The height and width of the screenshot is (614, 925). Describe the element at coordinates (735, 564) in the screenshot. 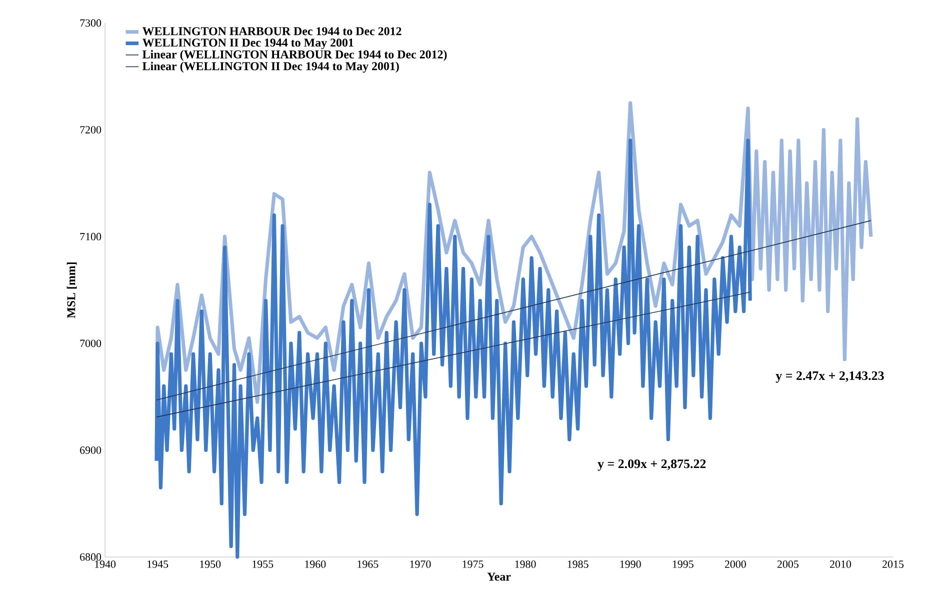

I see `x-tick-label: 2000` at that location.